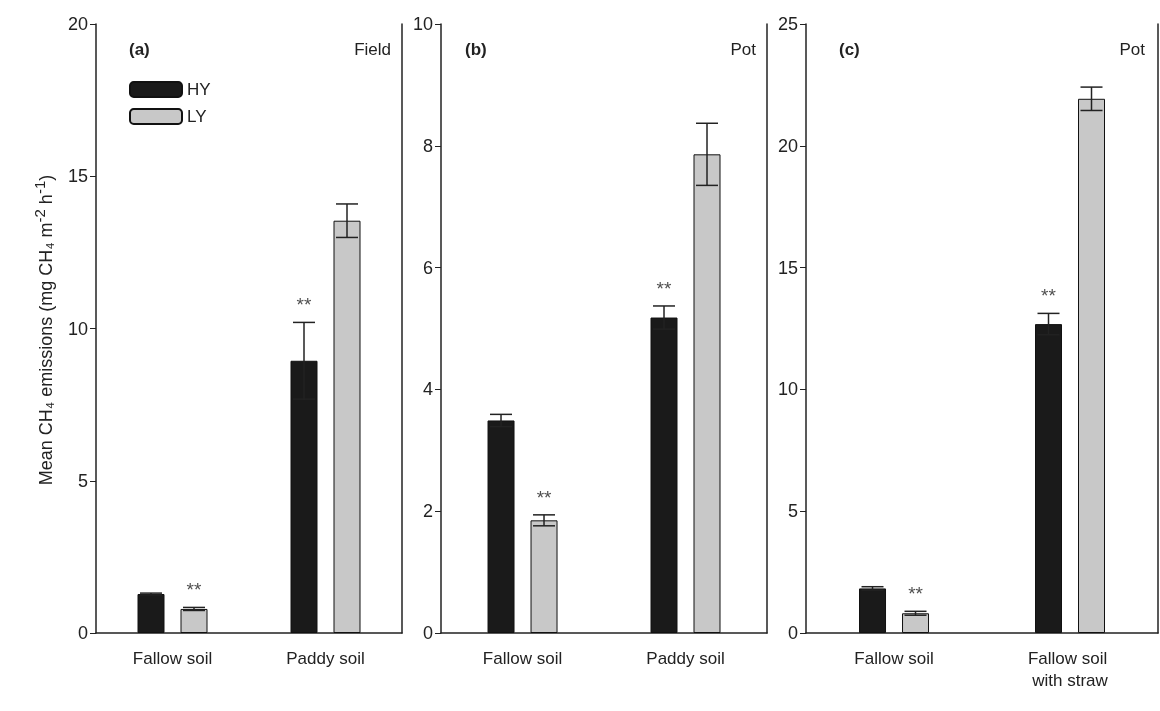  Describe the element at coordinates (788, 24) in the screenshot. I see `y-tick-label: 25` at that location.